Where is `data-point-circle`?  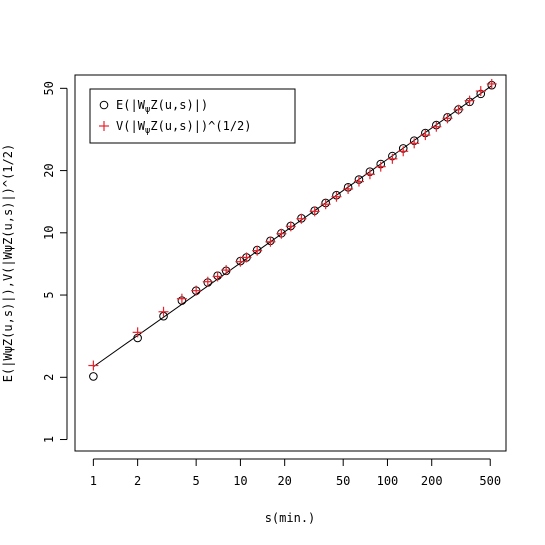 data-point-circle is located at coordinates (93, 376).